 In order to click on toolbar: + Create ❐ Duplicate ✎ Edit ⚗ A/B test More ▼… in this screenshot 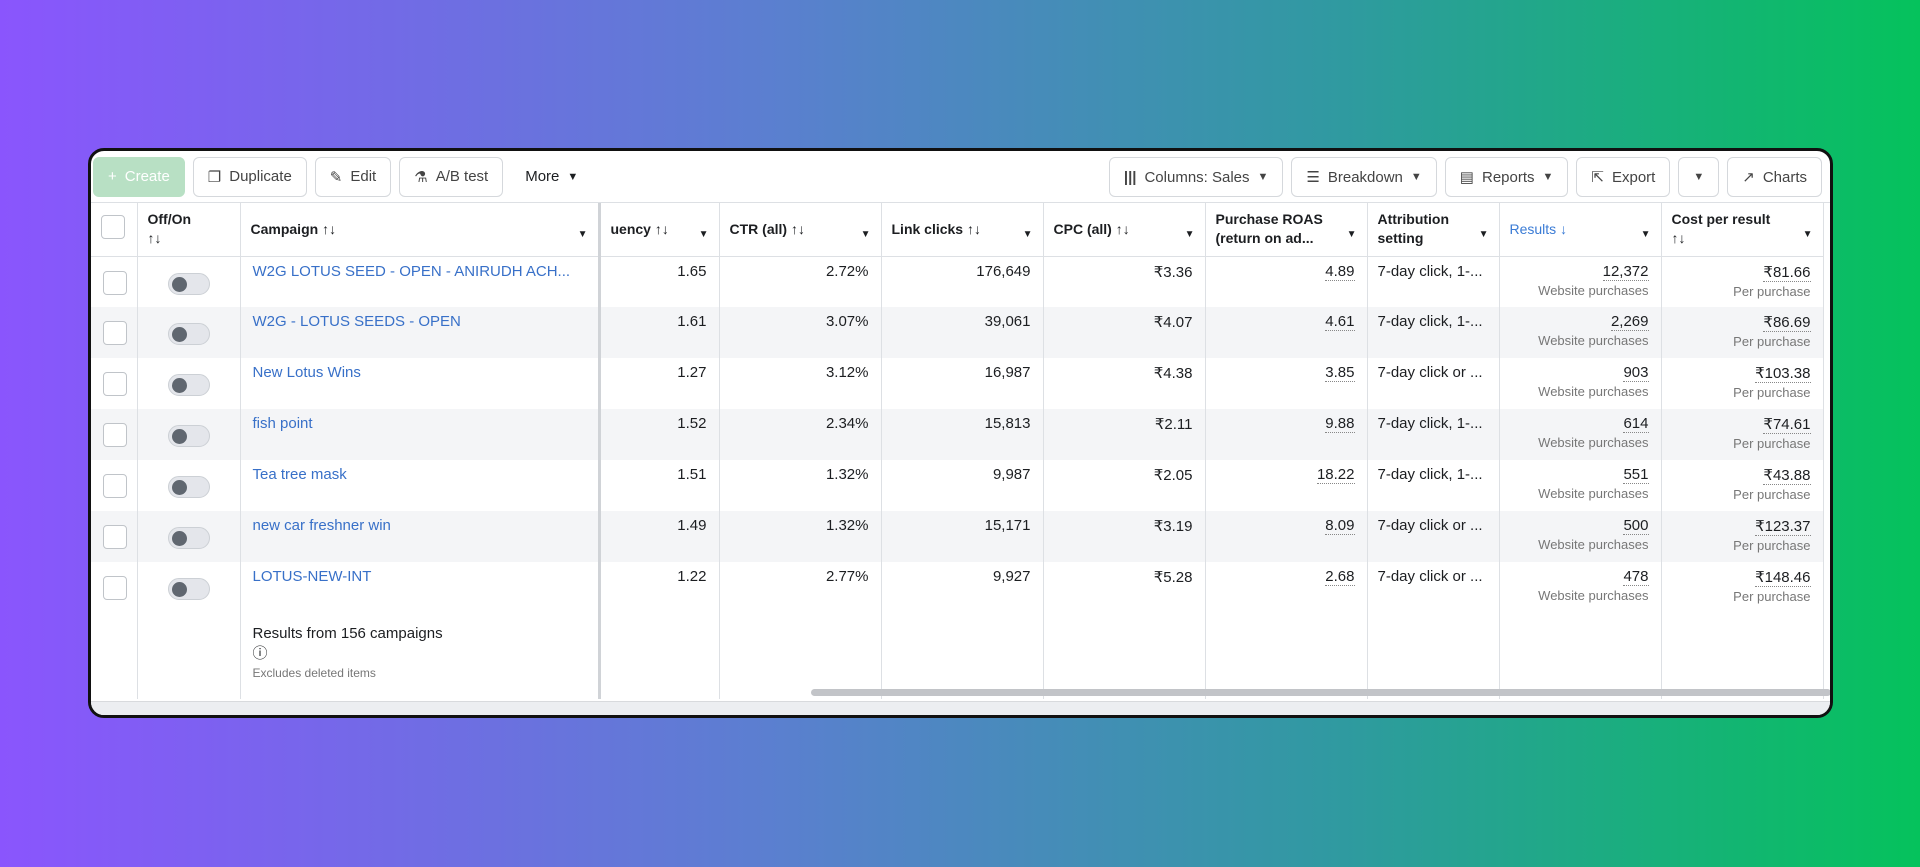, I will do `click(960, 177)`.